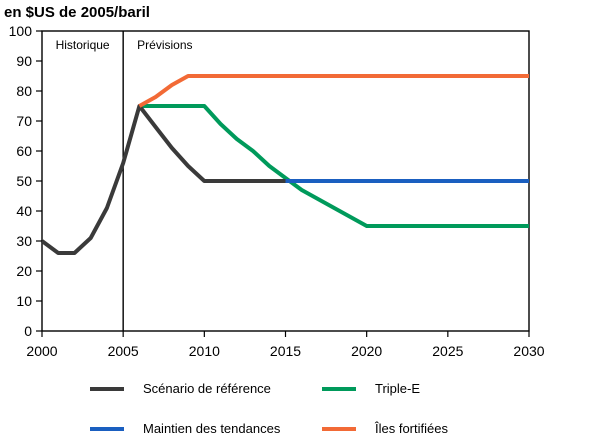  What do you see at coordinates (447, 351) in the screenshot?
I see `x-tick-label: 2025` at bounding box center [447, 351].